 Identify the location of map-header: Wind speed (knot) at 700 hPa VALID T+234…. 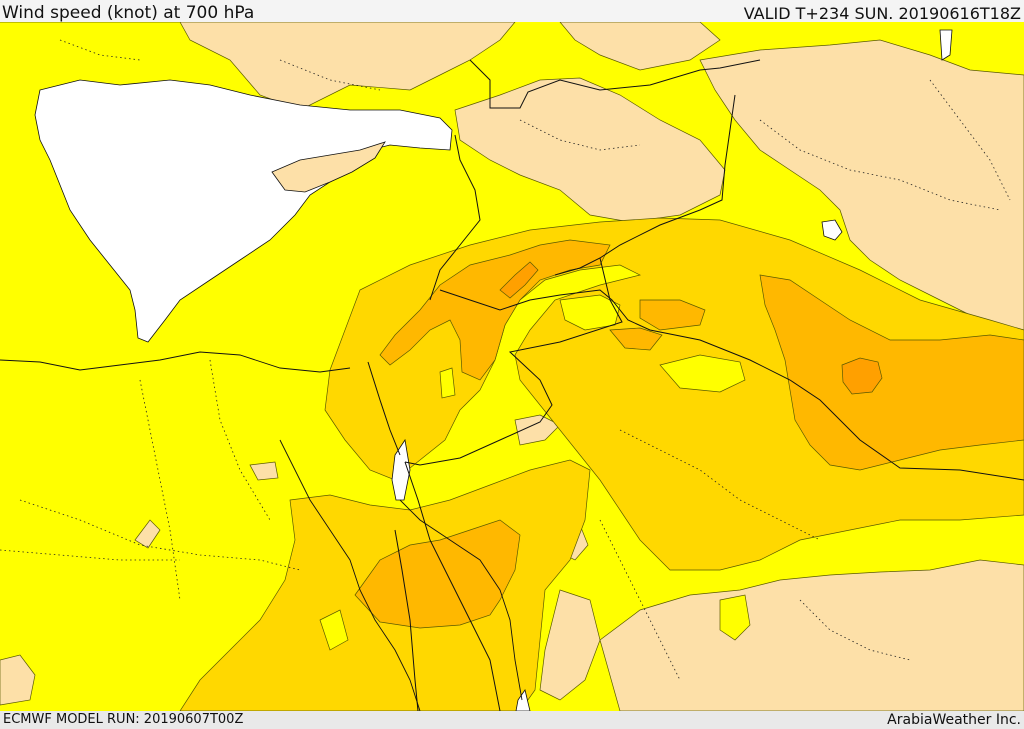
(512, 11).